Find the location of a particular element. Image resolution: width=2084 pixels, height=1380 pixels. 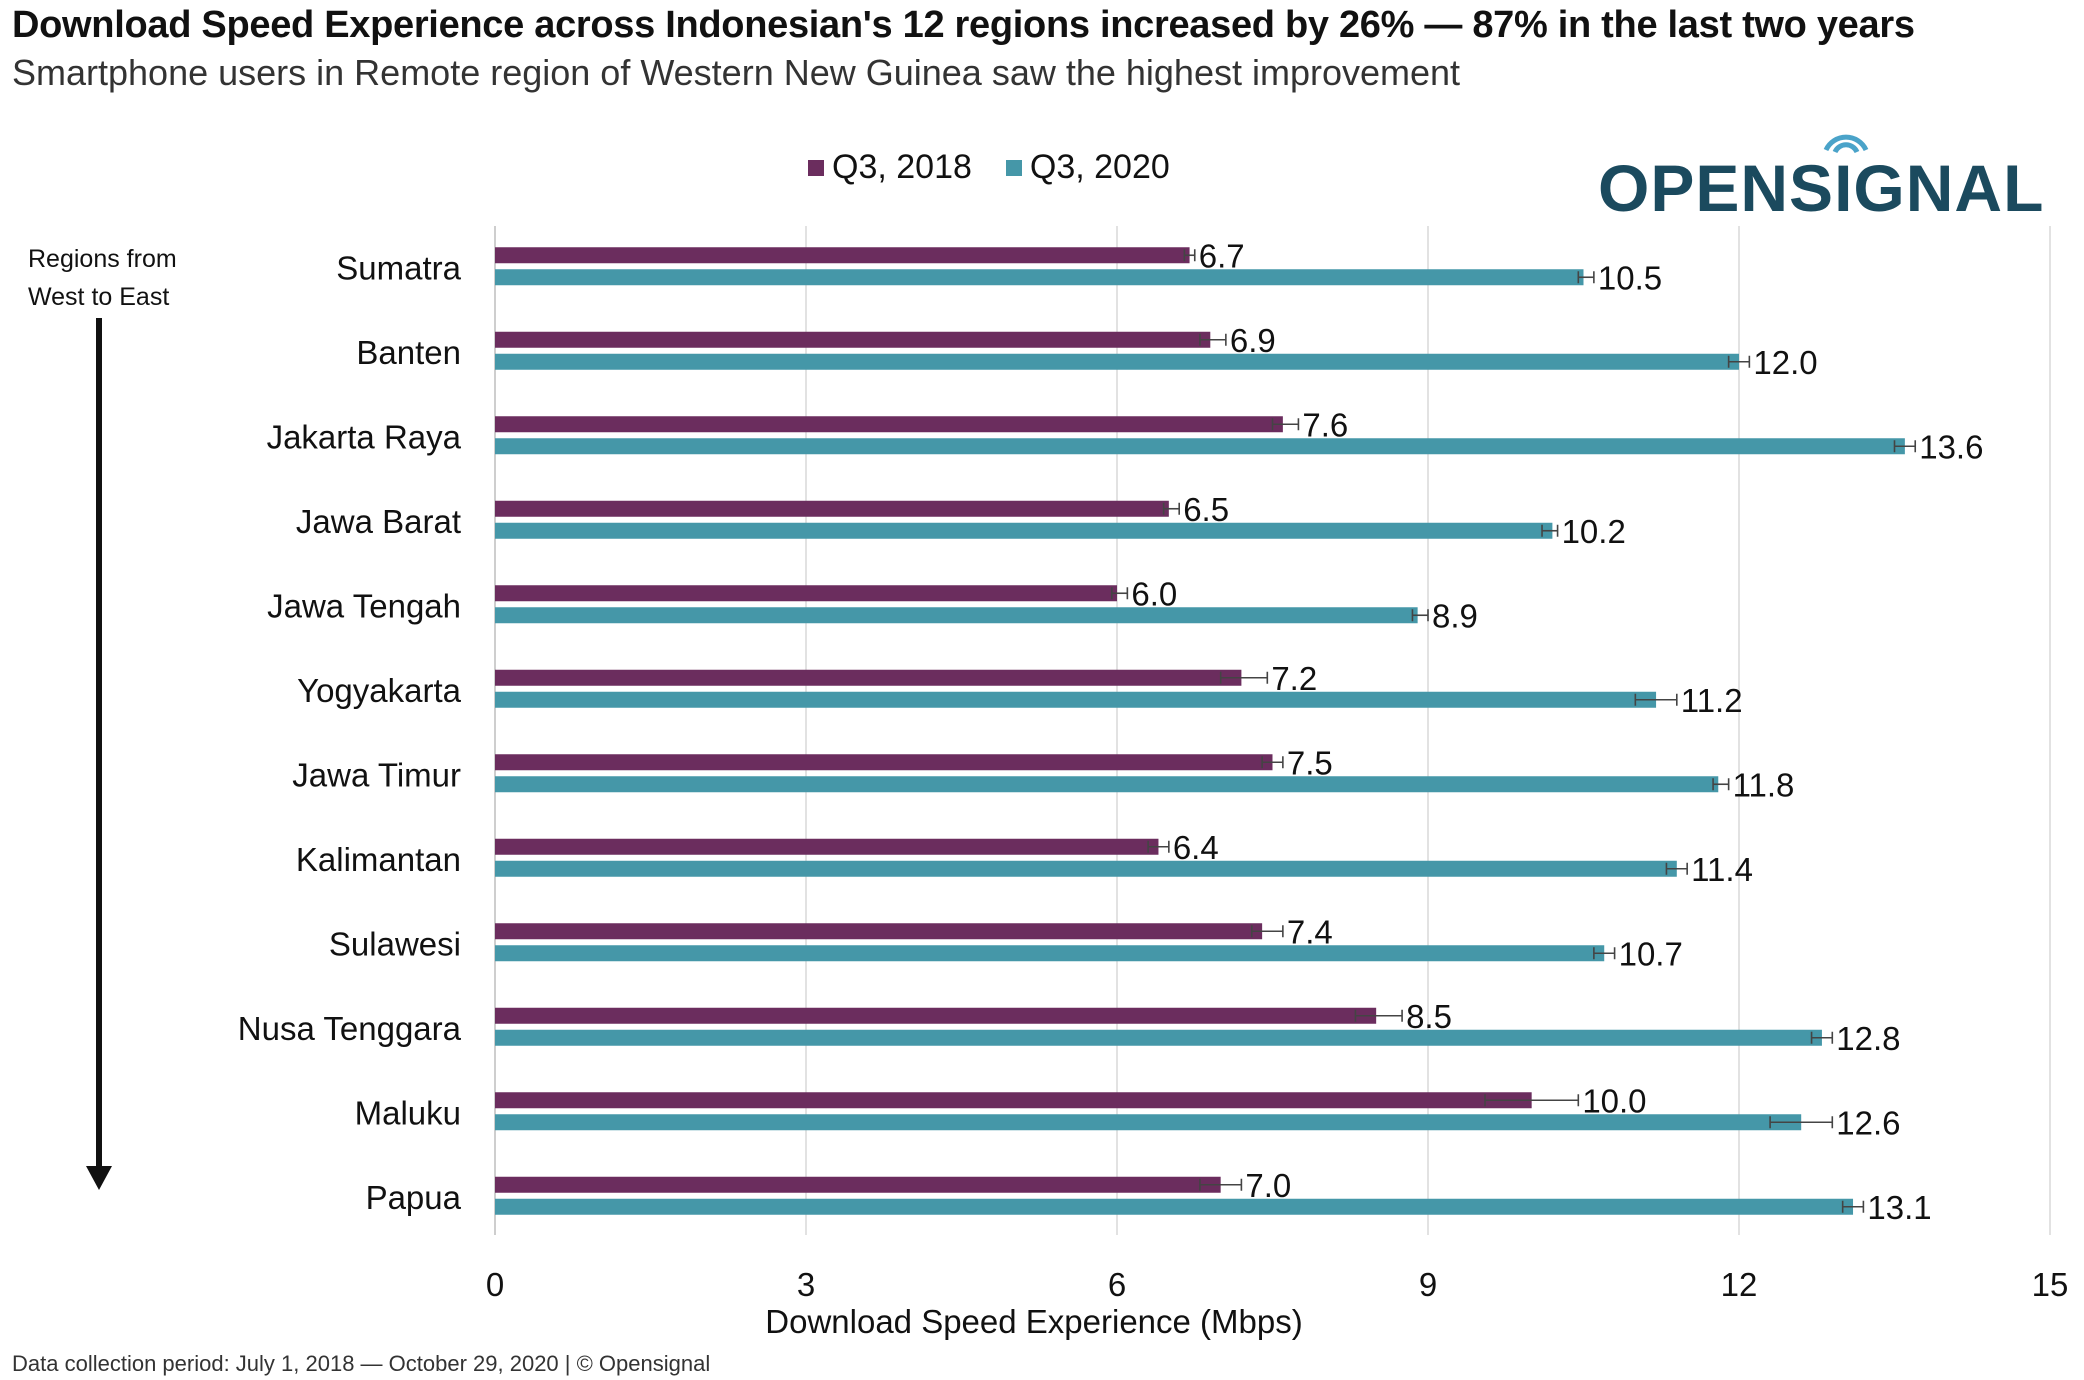

arrow-head is located at coordinates (99, 1178).